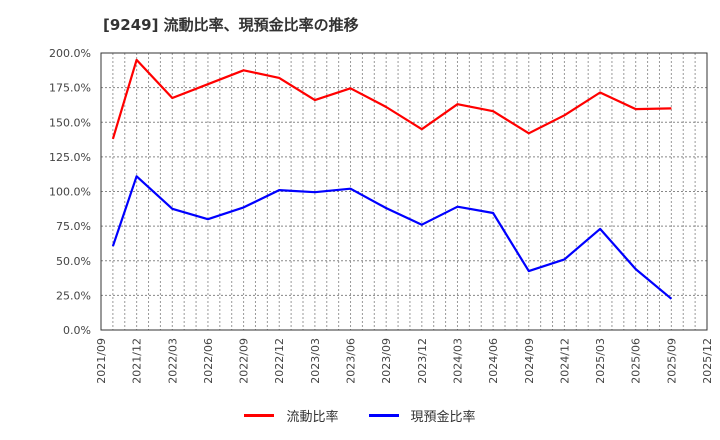  I want to click on x-tick-label: 2023/03, so click(315, 361).